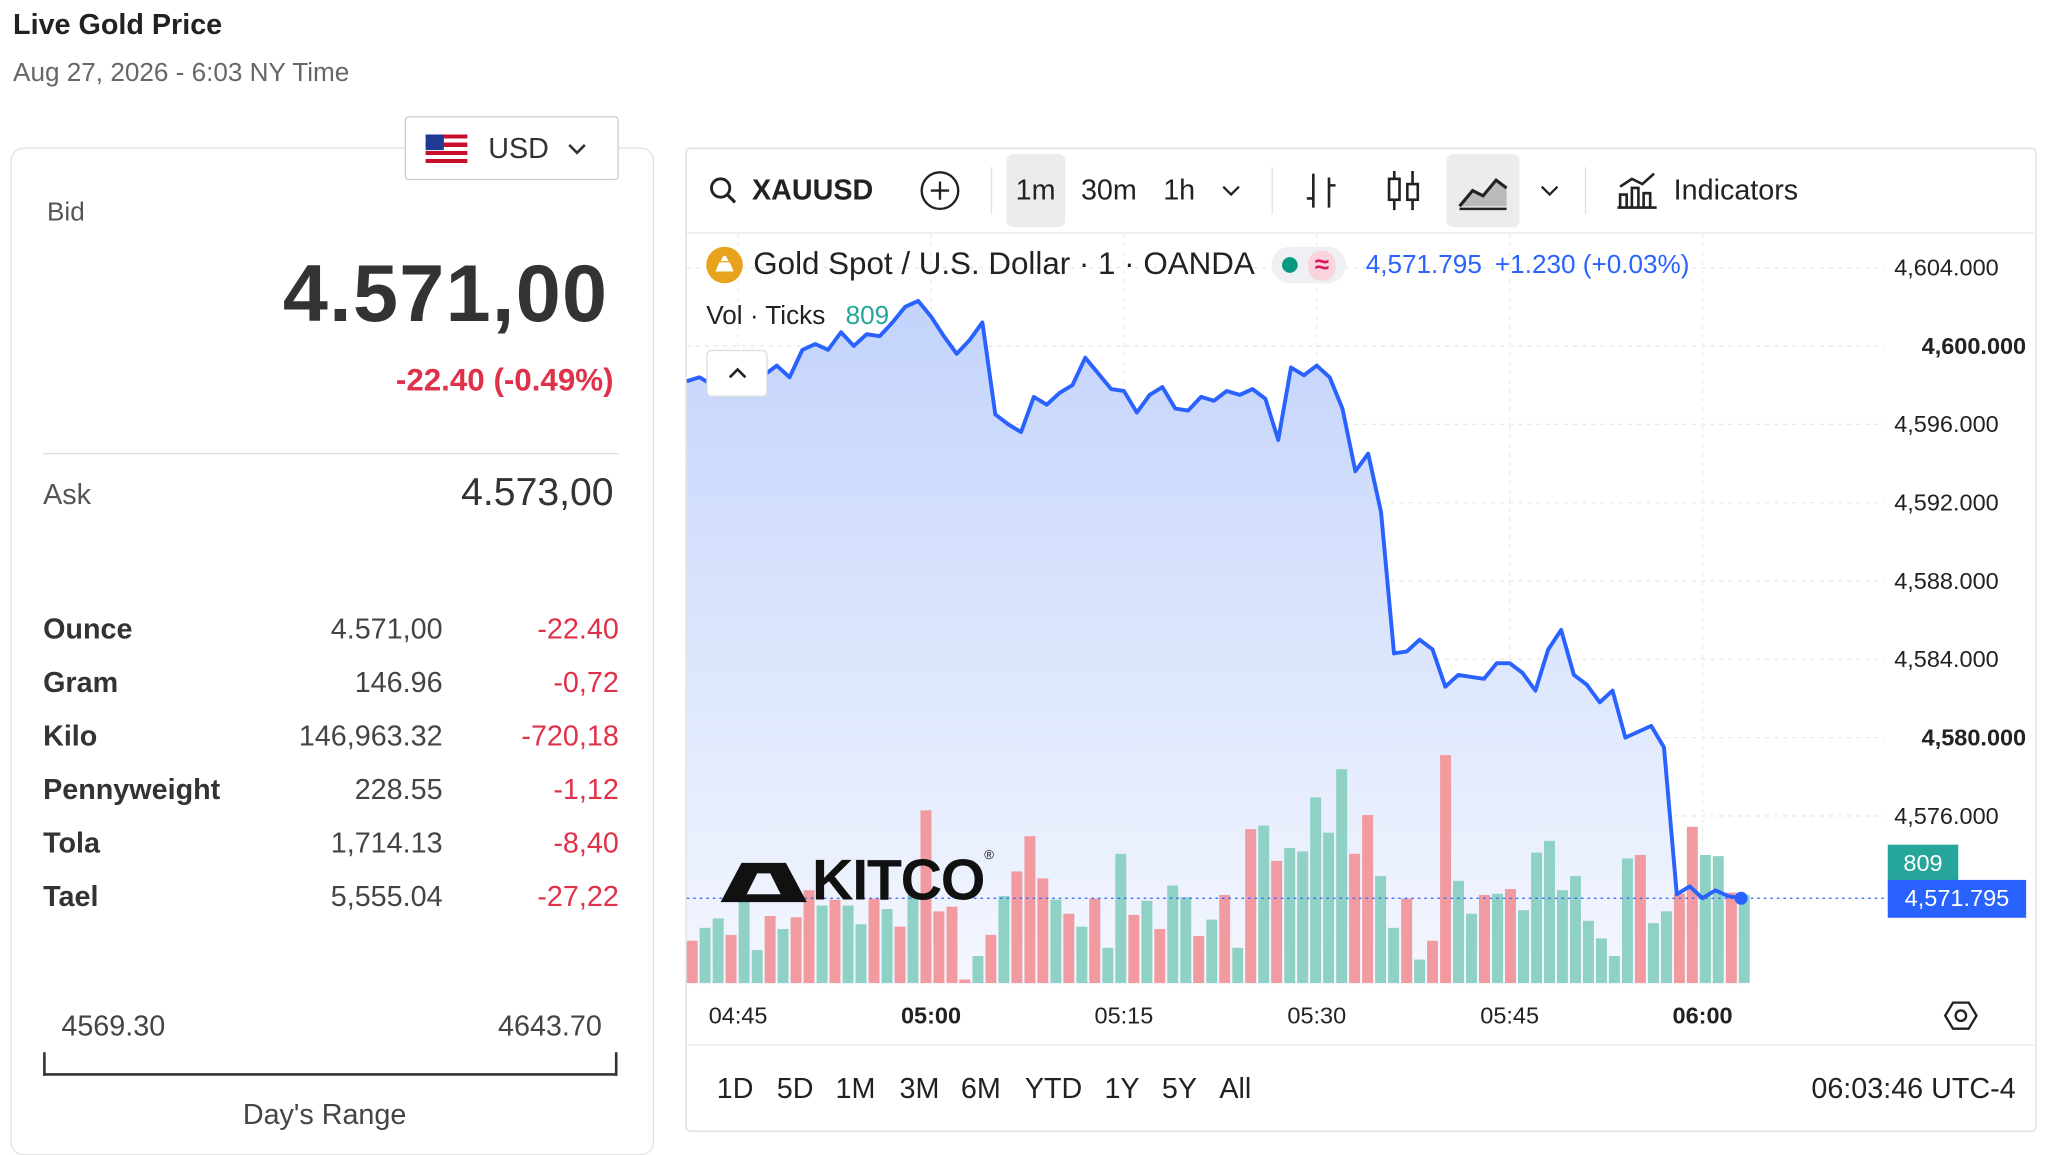 The height and width of the screenshot is (1155, 2047). What do you see at coordinates (1035, 190) in the screenshot?
I see `interval-1m: 1m` at bounding box center [1035, 190].